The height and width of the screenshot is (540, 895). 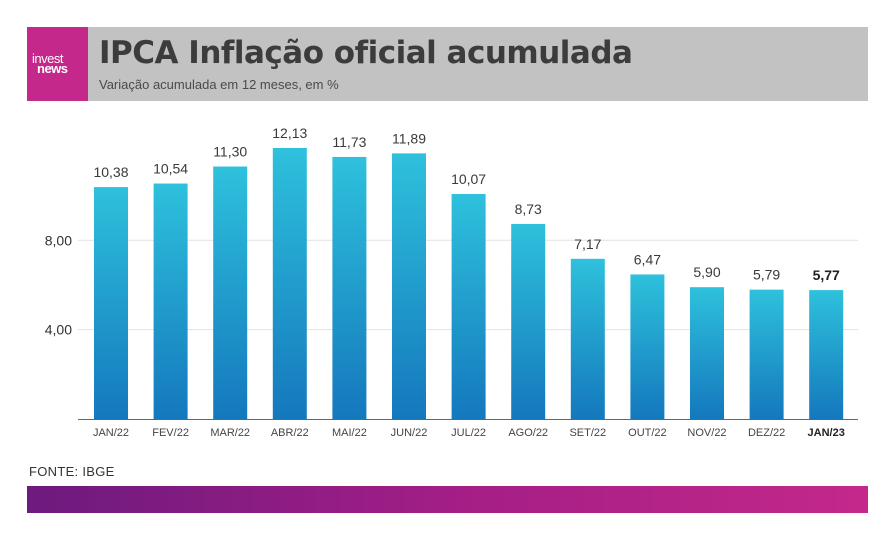 I want to click on data-label: 5,90, so click(x=706, y=272).